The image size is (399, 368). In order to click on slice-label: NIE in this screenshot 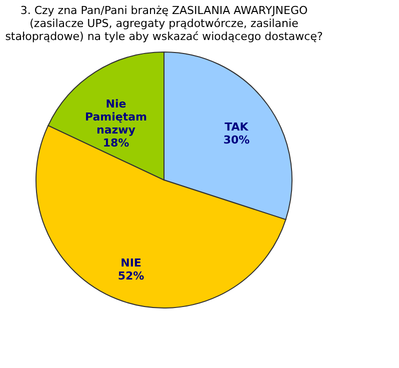, I will do `click(131, 263)`.